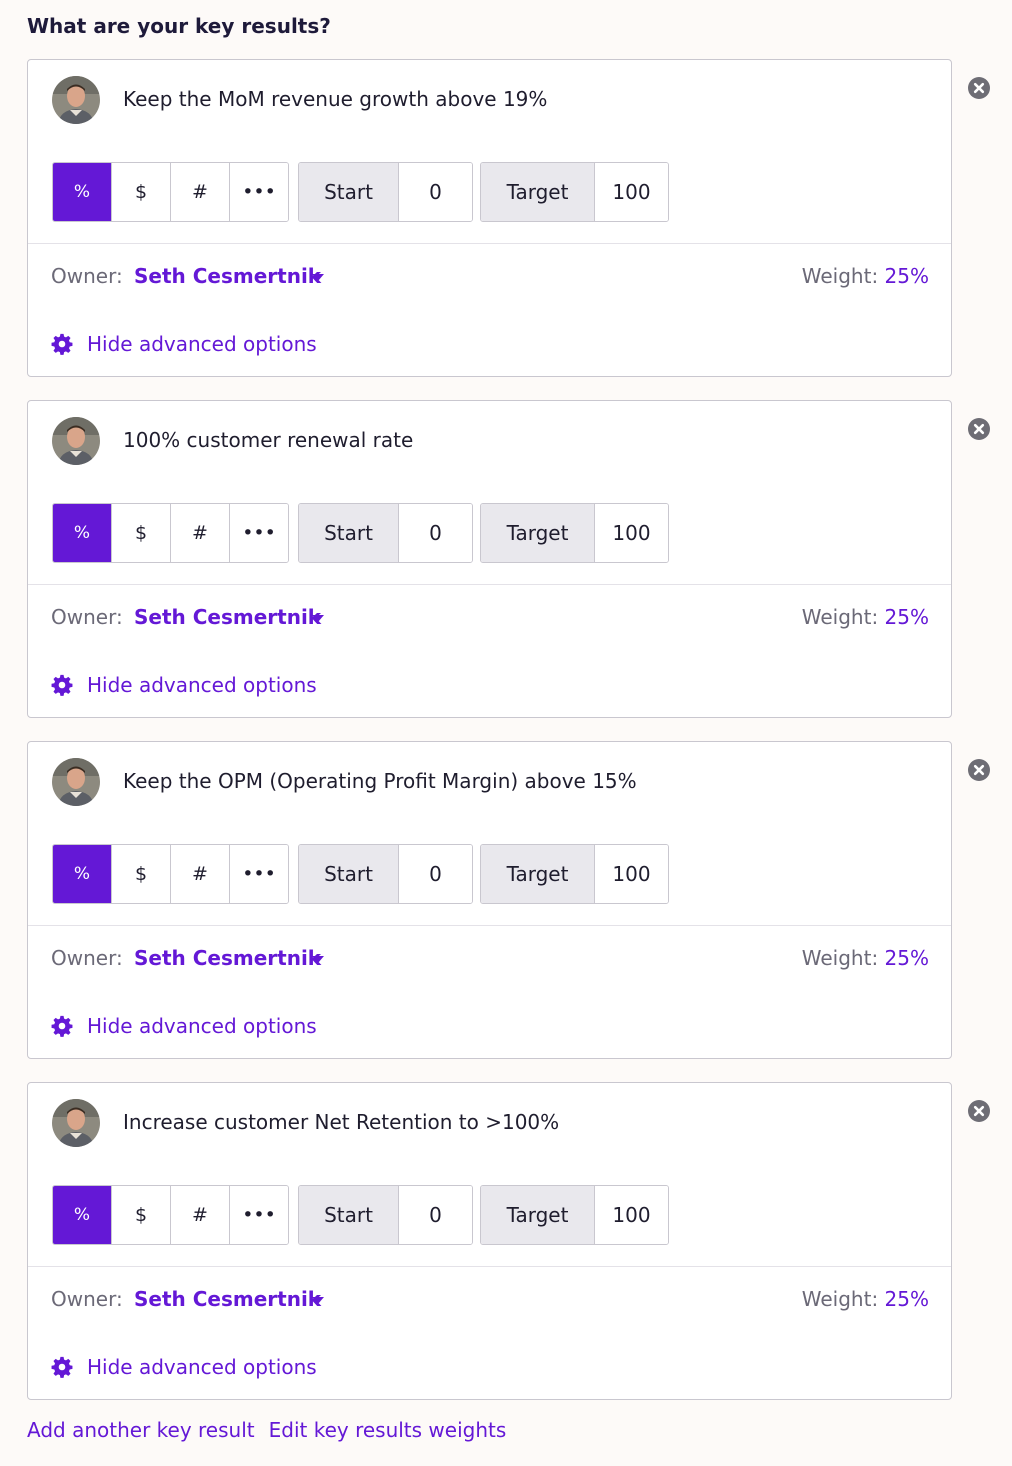 This screenshot has width=1012, height=1466. What do you see at coordinates (387, 1430) in the screenshot?
I see `edit-weights-link: Edit key results weights` at bounding box center [387, 1430].